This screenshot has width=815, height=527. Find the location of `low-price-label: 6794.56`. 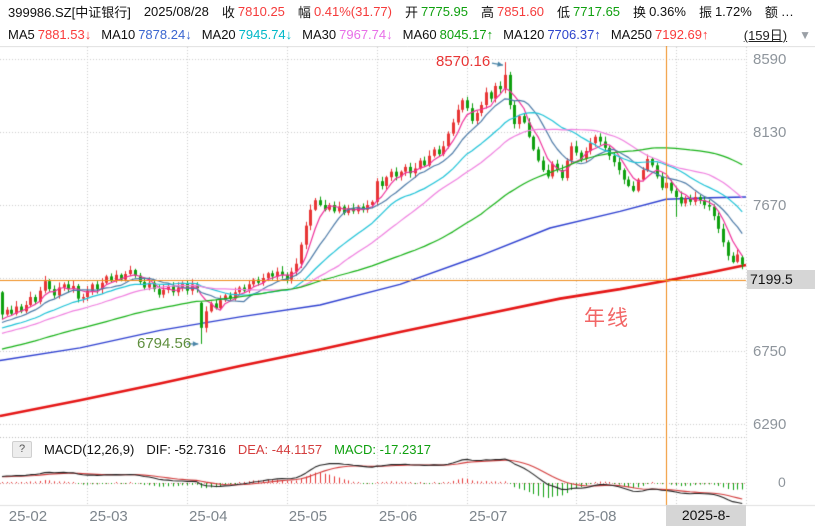

low-price-label: 6794.56 is located at coordinates (164, 343).